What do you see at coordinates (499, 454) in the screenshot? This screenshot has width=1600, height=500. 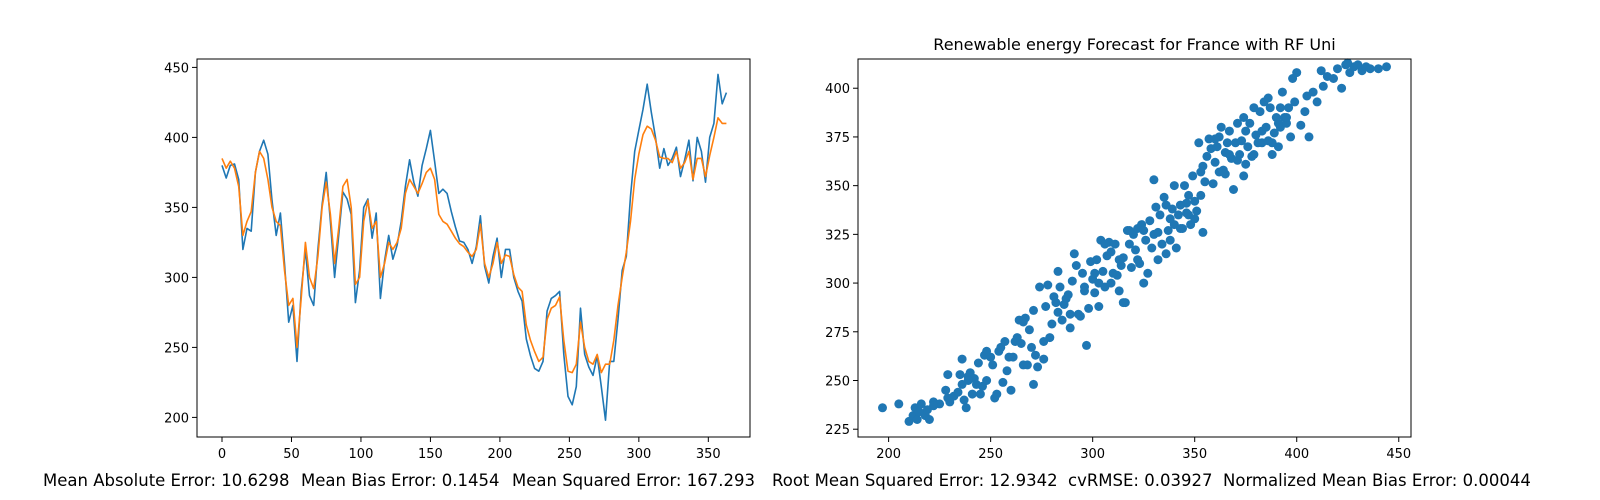 I see `x-tick-label: 200` at bounding box center [499, 454].